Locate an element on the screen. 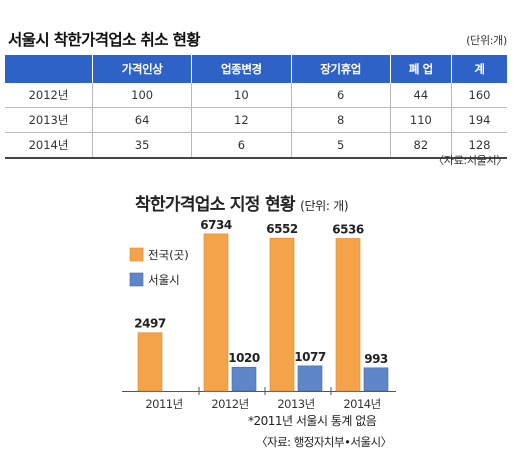 Image resolution: width=515 pixels, height=461 pixels. value-label: 6552 is located at coordinates (282, 229).